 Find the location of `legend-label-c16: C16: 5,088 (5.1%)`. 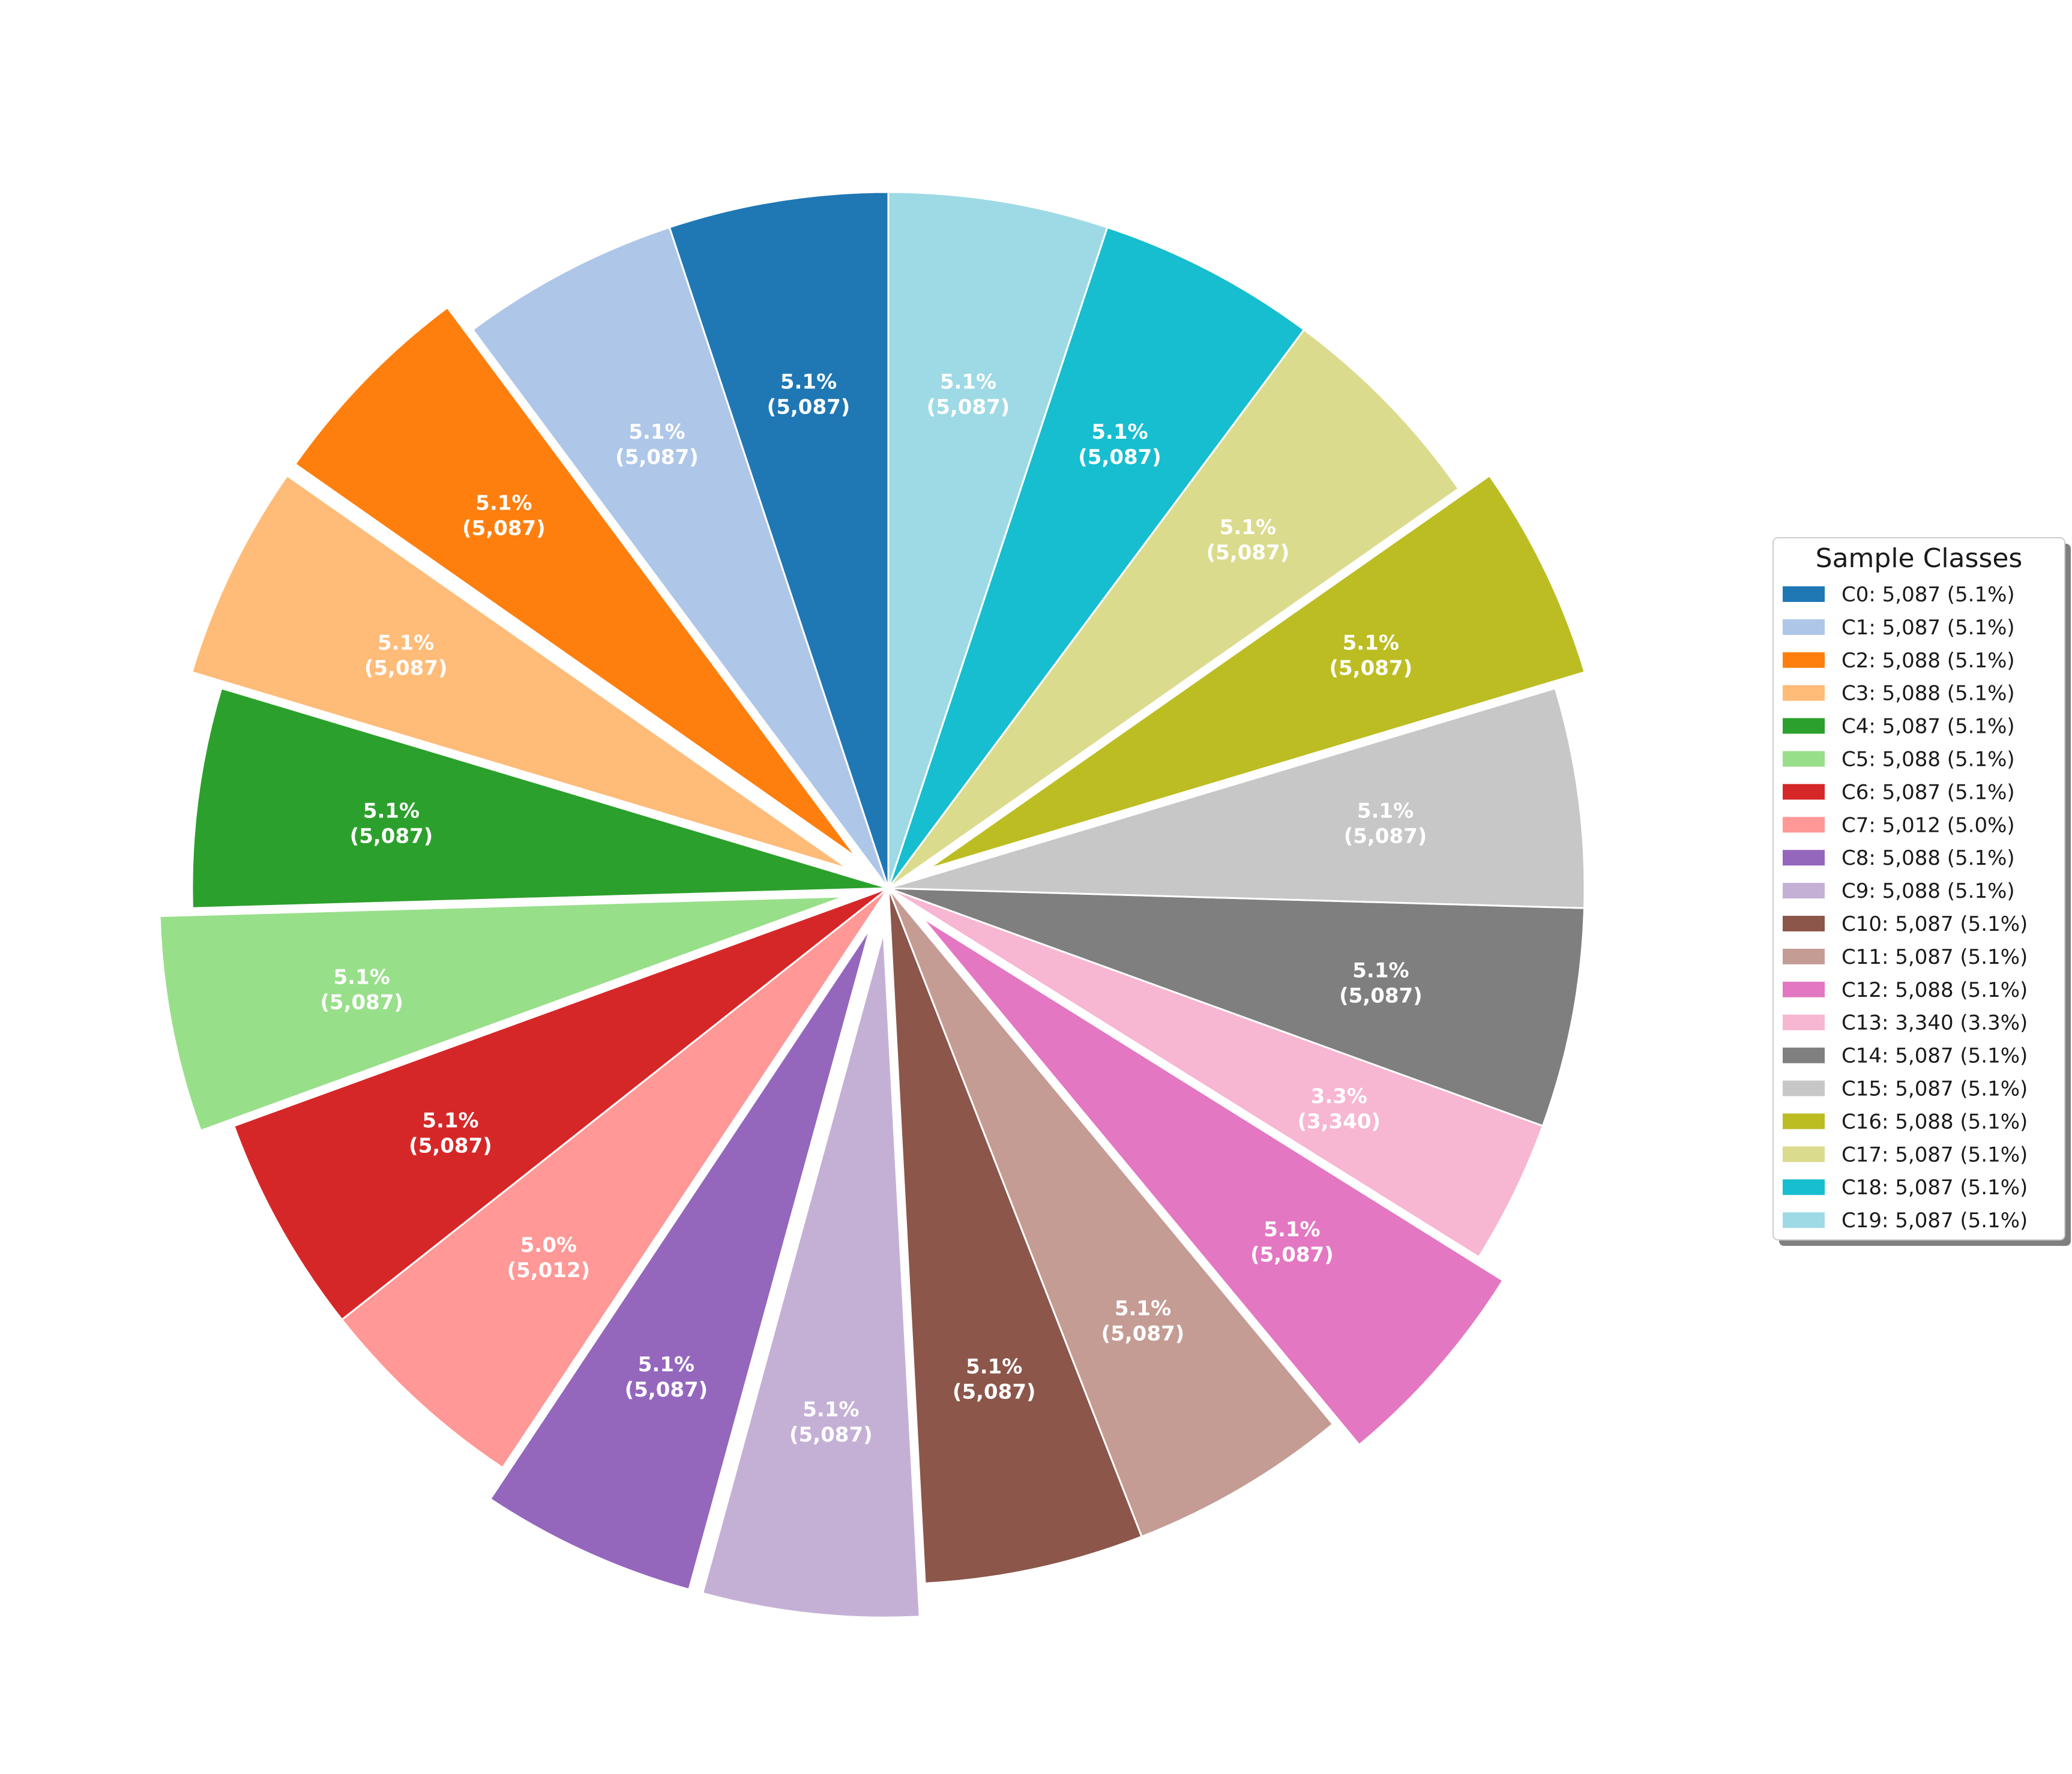

legend-label-c16: C16: 5,088 (5.1%) is located at coordinates (1935, 1122).